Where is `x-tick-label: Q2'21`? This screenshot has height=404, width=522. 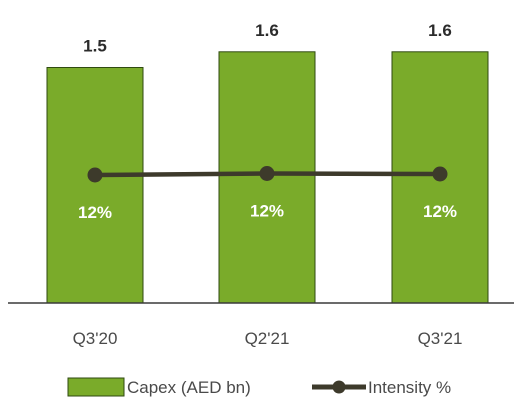 x-tick-label: Q2'21 is located at coordinates (267, 338).